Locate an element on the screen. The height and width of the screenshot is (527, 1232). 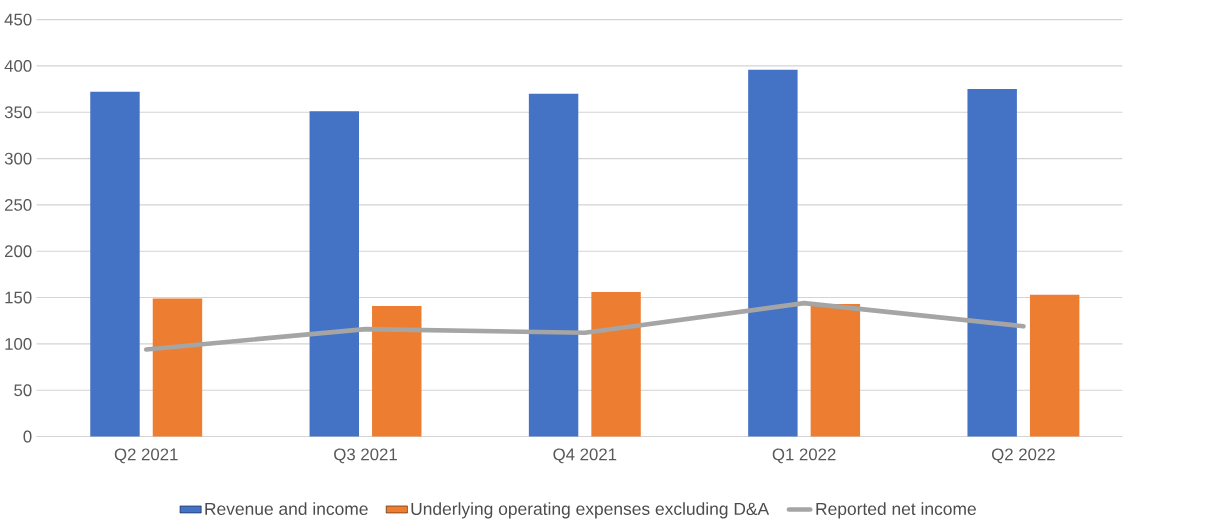
y-tick-label: 0 is located at coordinates (27, 436).